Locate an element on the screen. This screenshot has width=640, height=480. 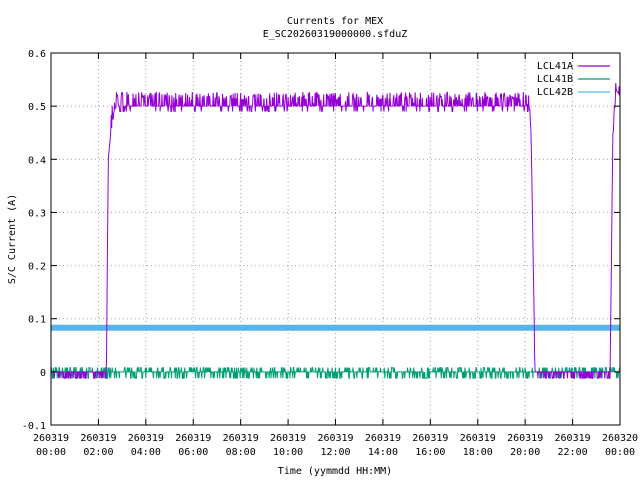
x-tick-label-time: 16:00 is located at coordinates (430, 452).